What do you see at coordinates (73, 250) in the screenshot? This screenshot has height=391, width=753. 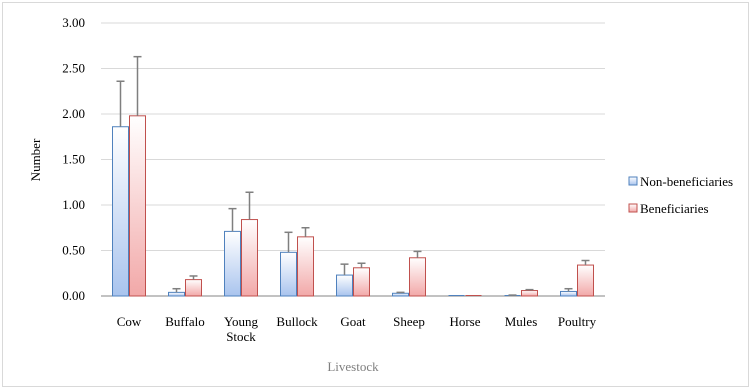 I see `y-tick-label: 0.50` at bounding box center [73, 250].